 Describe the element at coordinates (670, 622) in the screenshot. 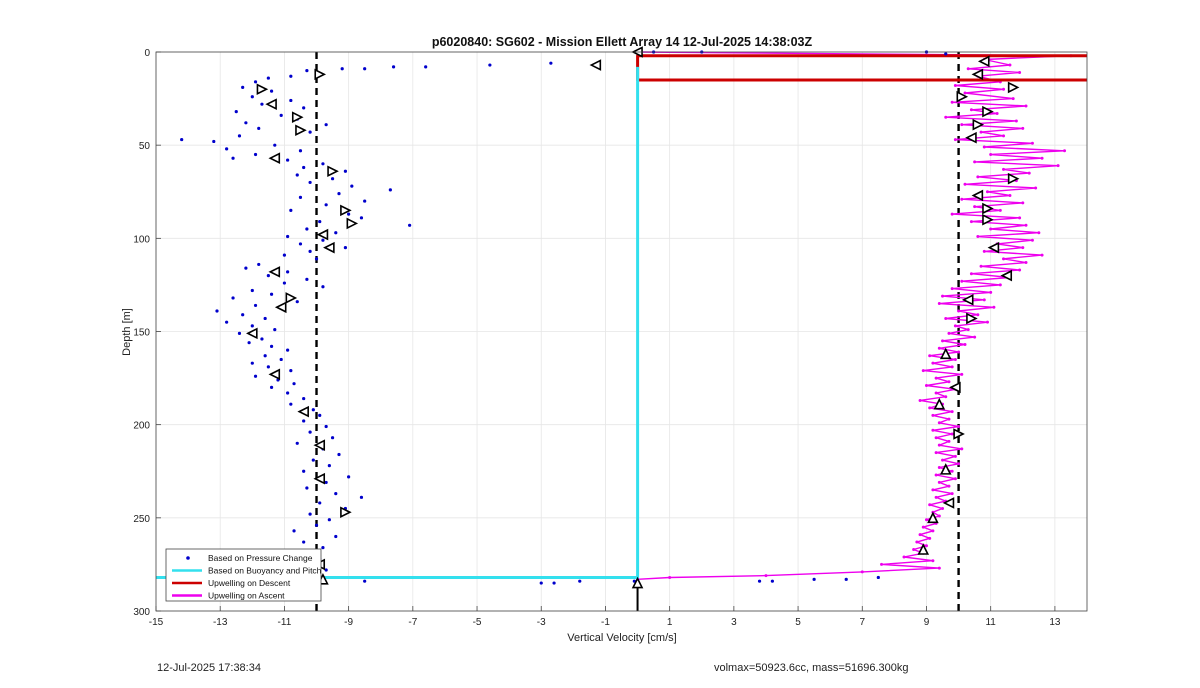

I see `x-tick-label: 1` at that location.